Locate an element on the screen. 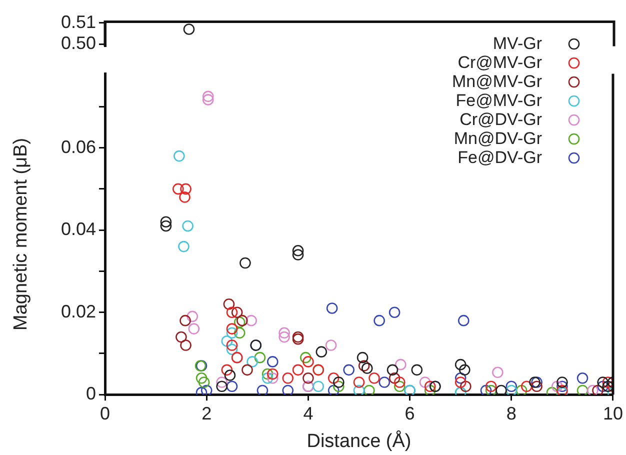 The height and width of the screenshot is (455, 626). x-tick-label: 0 is located at coordinates (105, 413).